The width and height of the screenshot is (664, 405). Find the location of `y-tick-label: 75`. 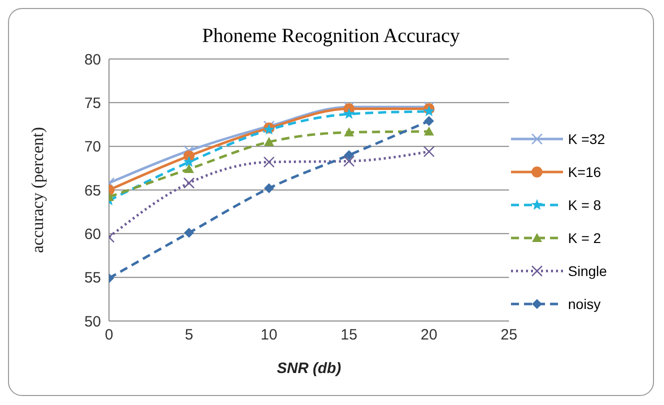

y-tick-label: 75 is located at coordinates (92, 103).